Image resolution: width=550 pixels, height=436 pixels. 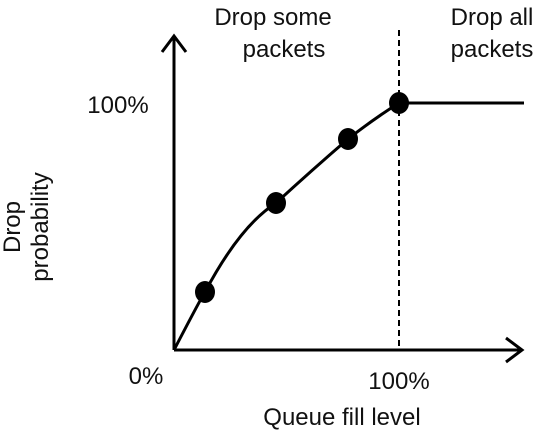 What do you see at coordinates (146, 376) in the screenshot?
I see `origin-tick: 0%` at bounding box center [146, 376].